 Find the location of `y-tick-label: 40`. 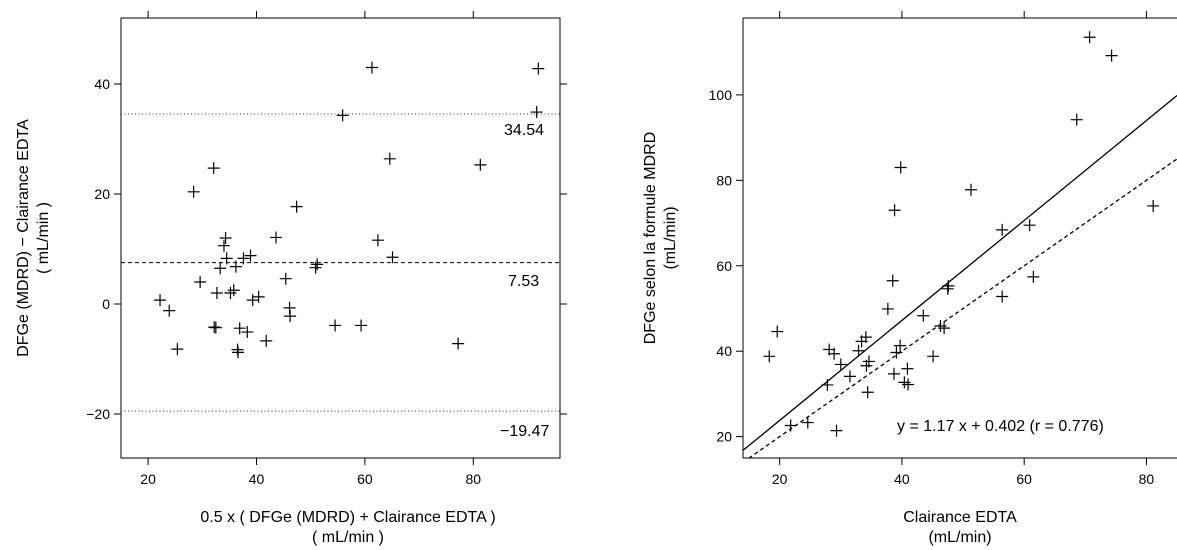

y-tick-label: 40 is located at coordinates (102, 84).